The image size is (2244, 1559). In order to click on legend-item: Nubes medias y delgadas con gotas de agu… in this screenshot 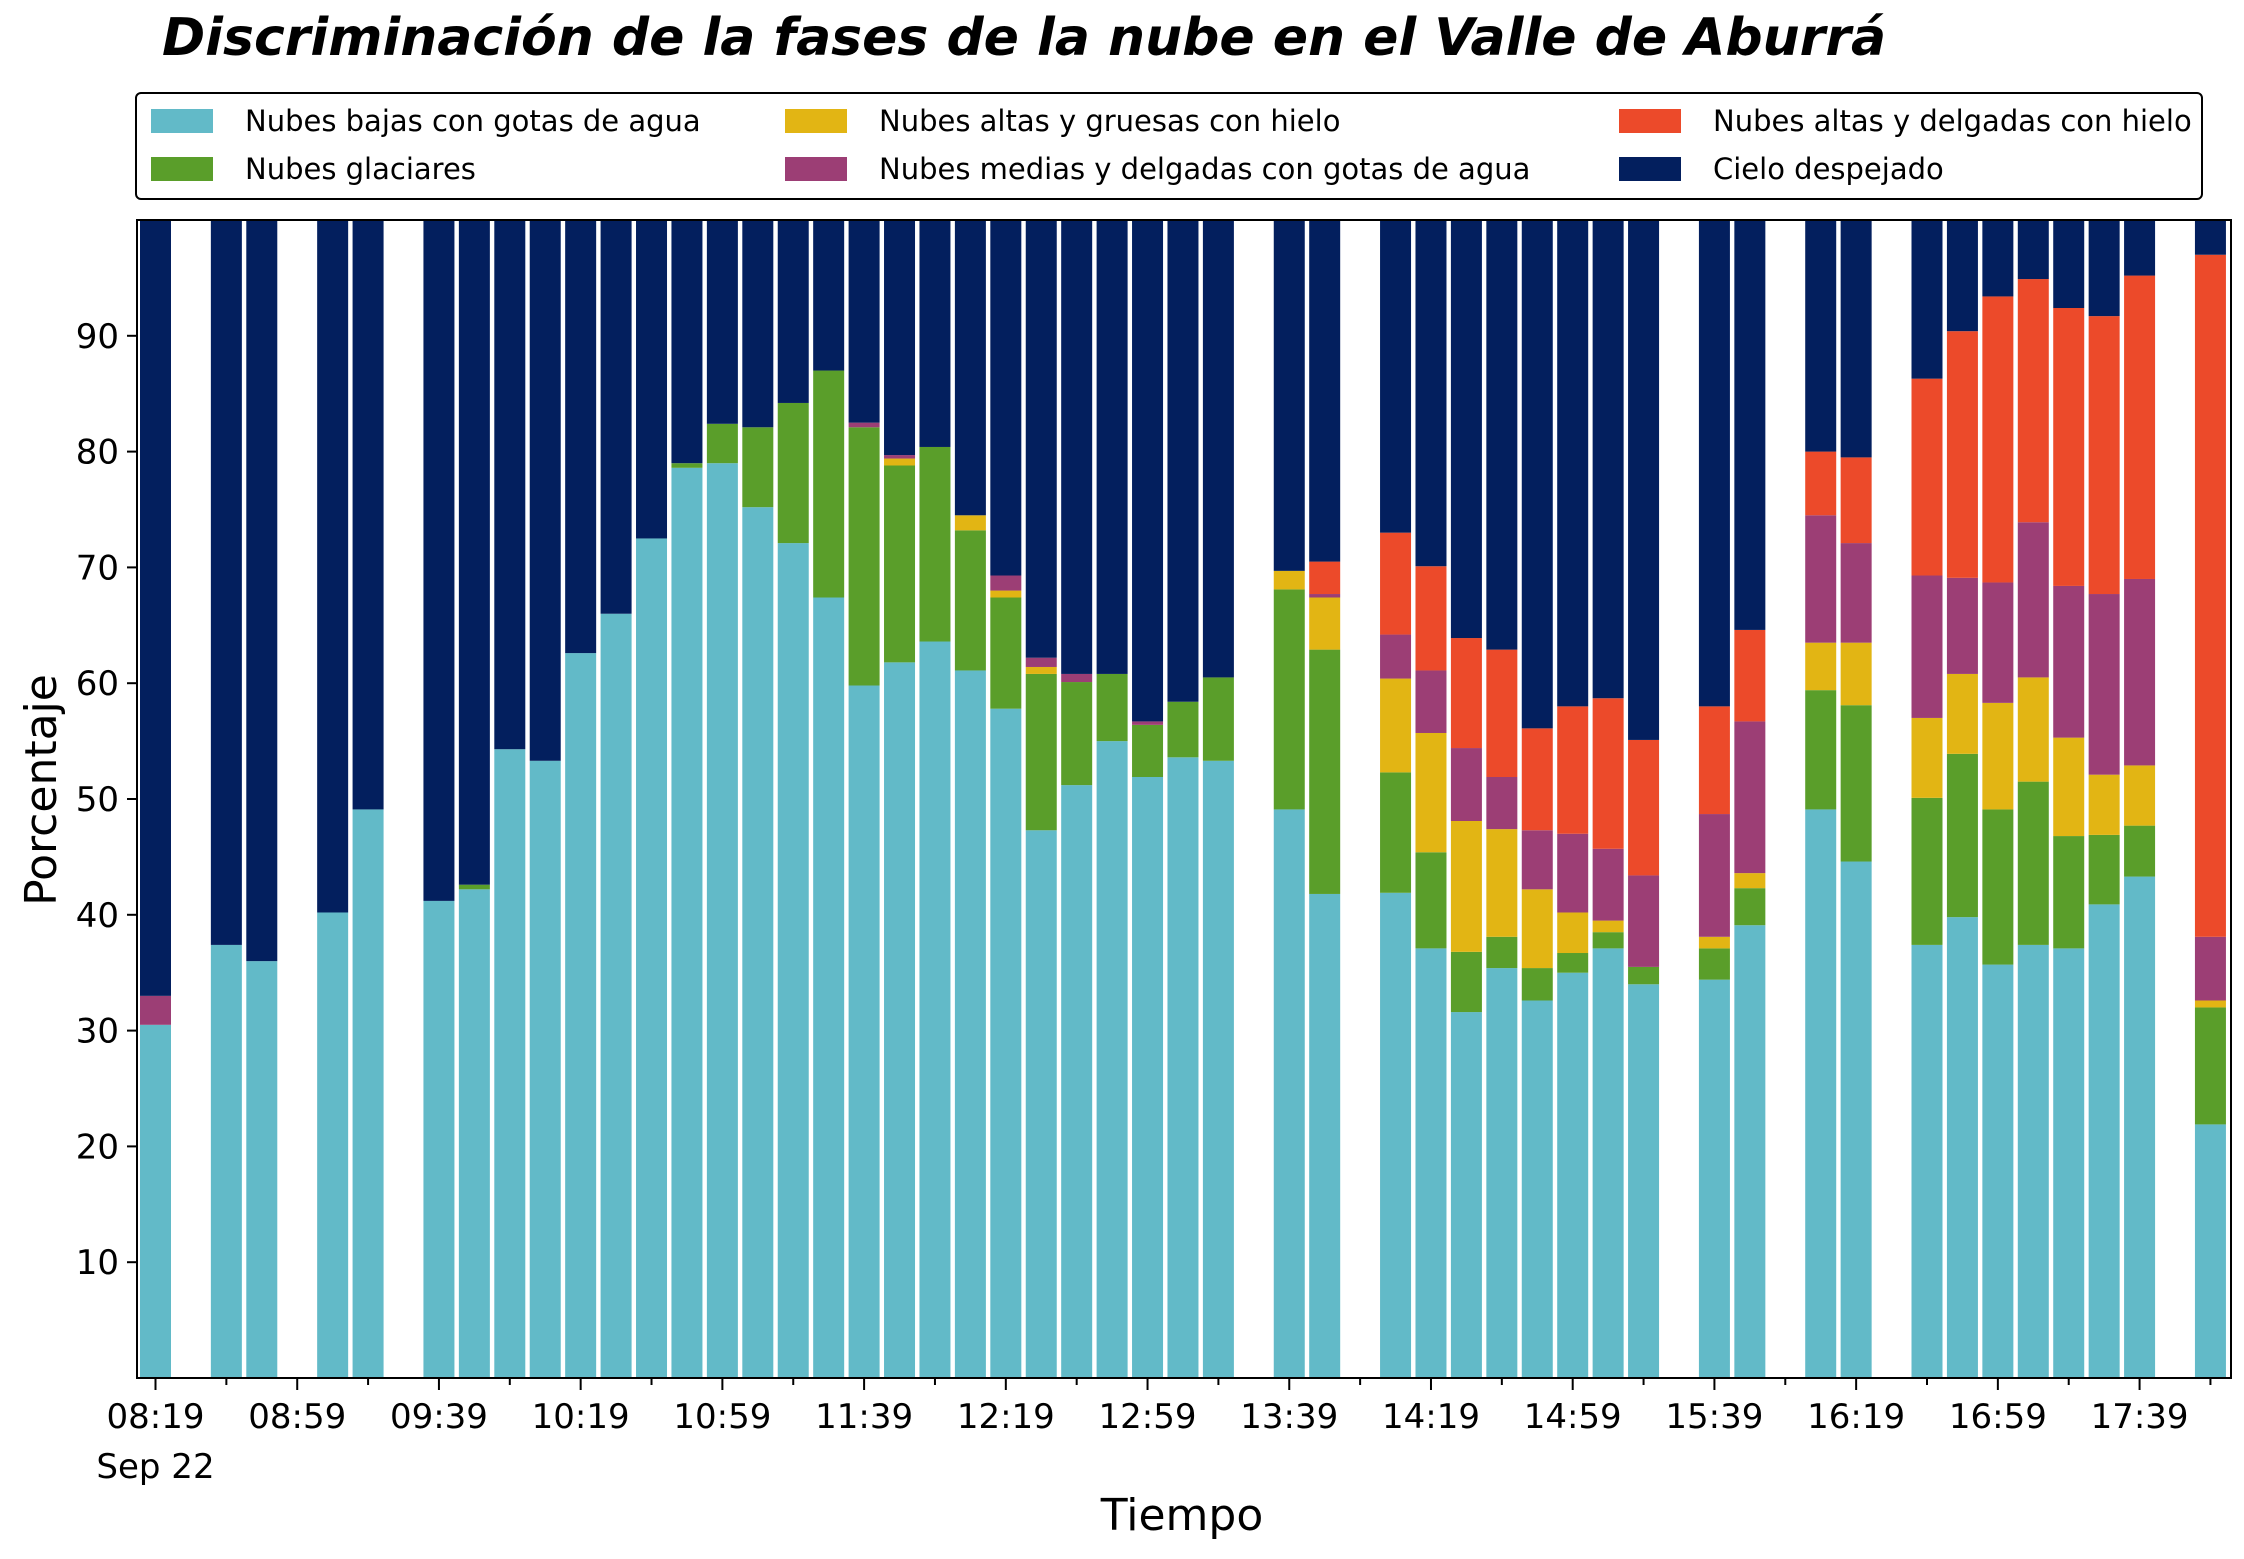, I will do `click(1157, 169)`.